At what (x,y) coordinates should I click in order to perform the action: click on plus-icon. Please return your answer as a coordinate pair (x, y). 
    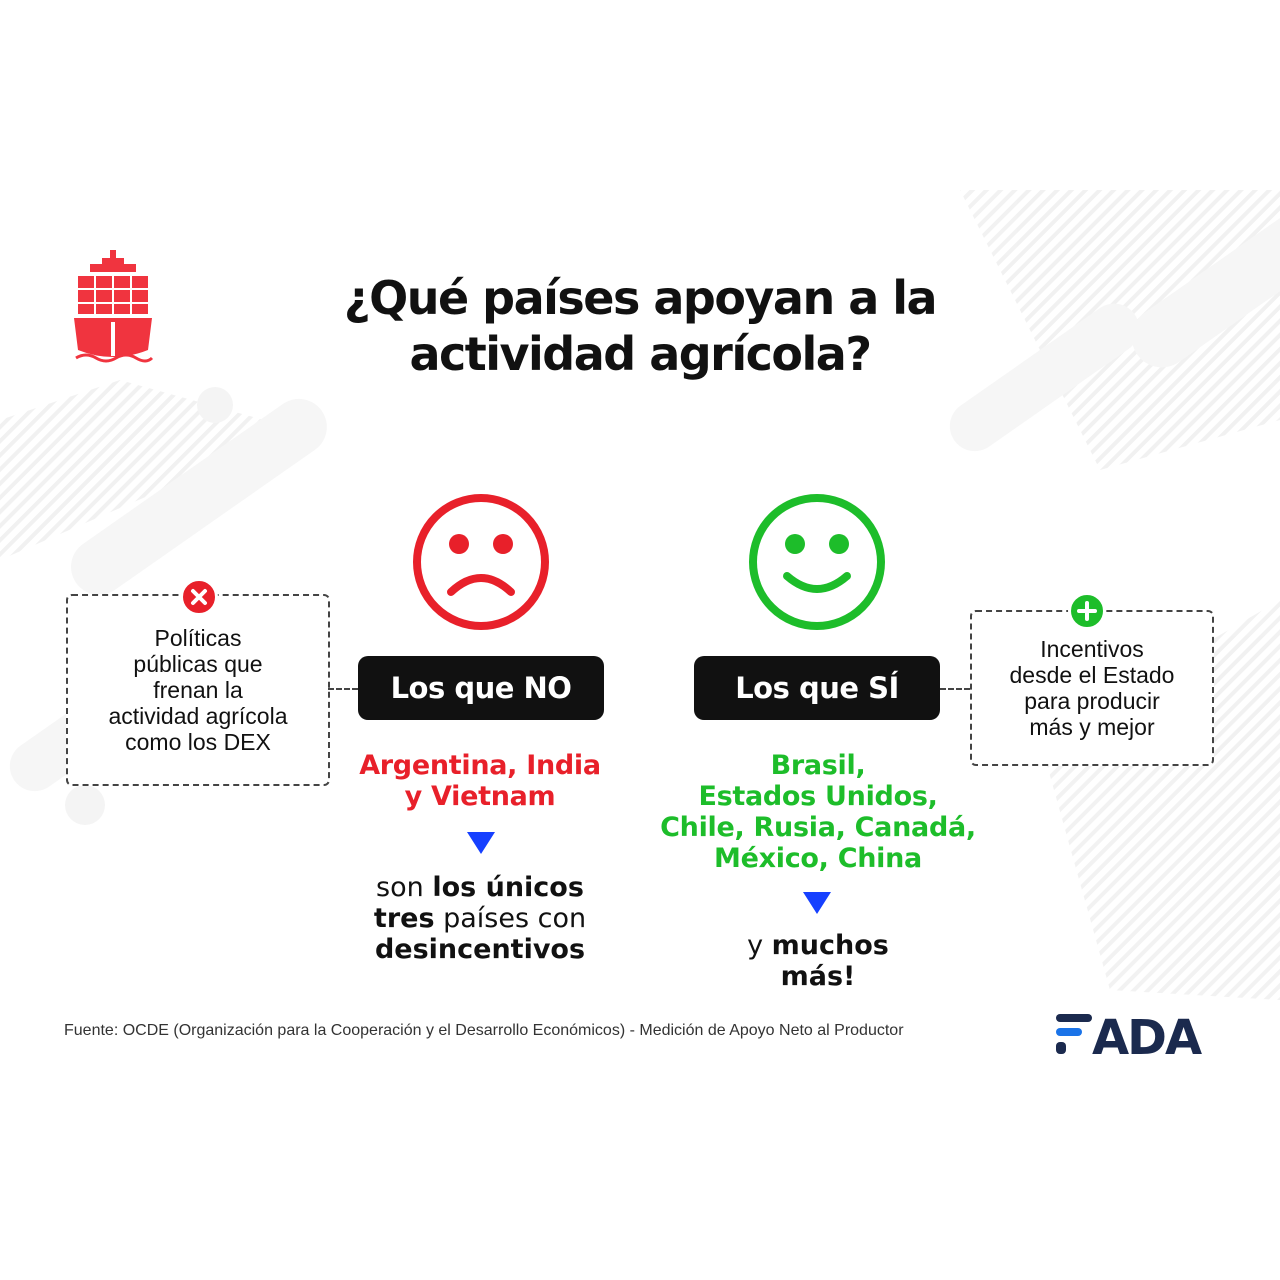
    Looking at the image, I should click on (1087, 611).